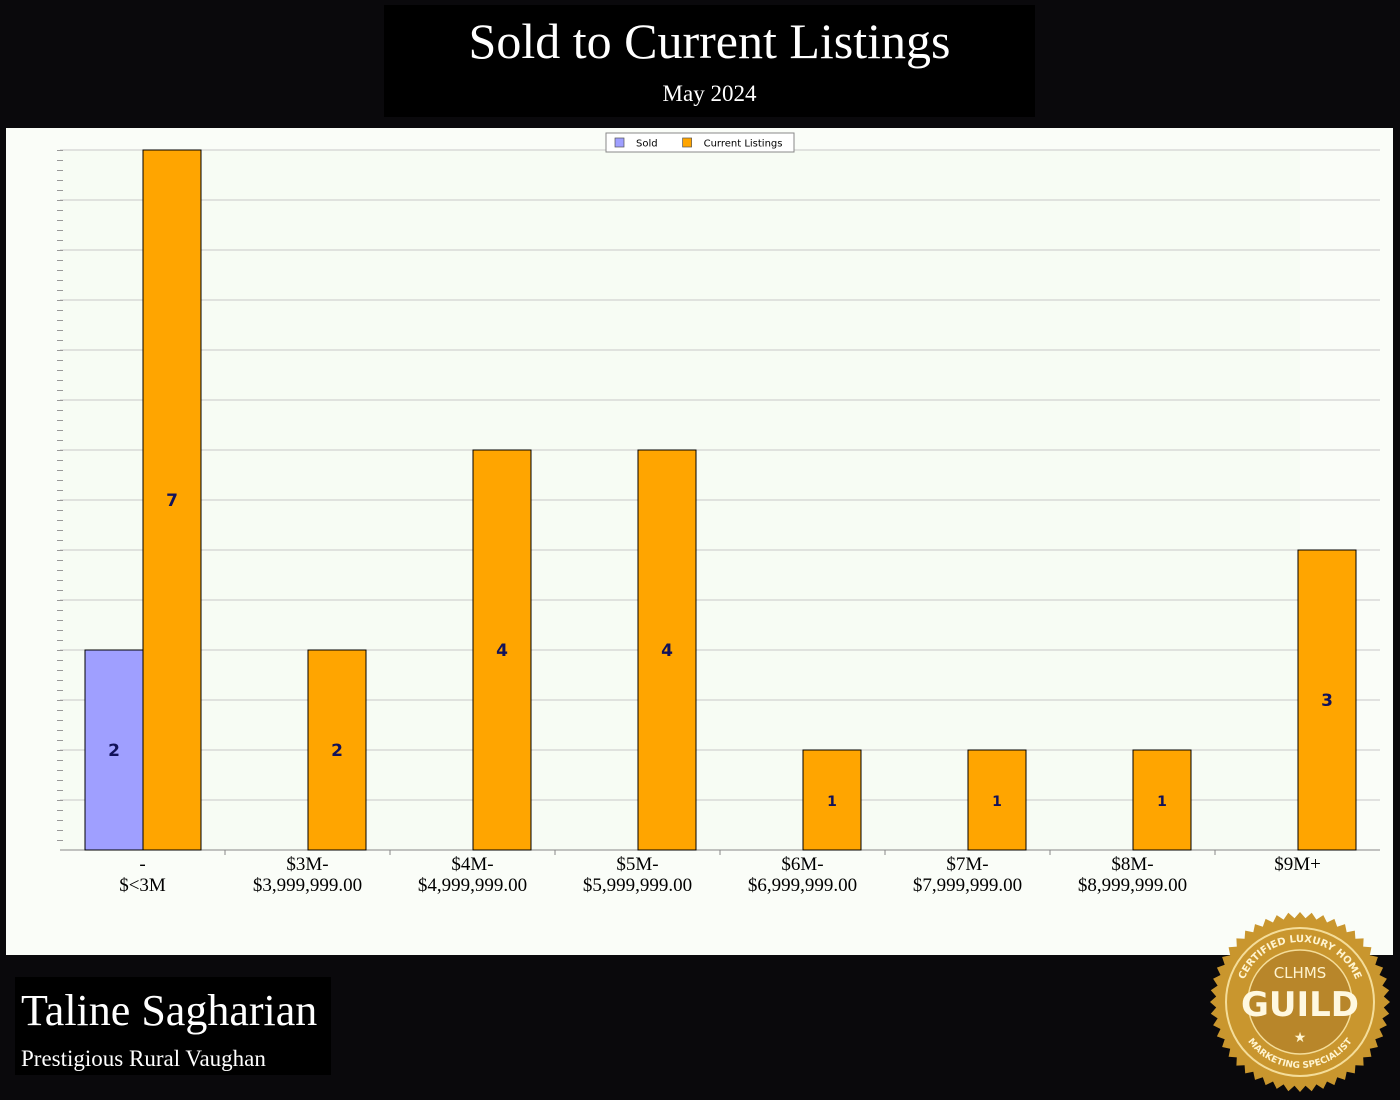 The width and height of the screenshot is (1400, 1100). Describe the element at coordinates (1300, 973) in the screenshot. I see `badge-mid: CLHMS` at that location.